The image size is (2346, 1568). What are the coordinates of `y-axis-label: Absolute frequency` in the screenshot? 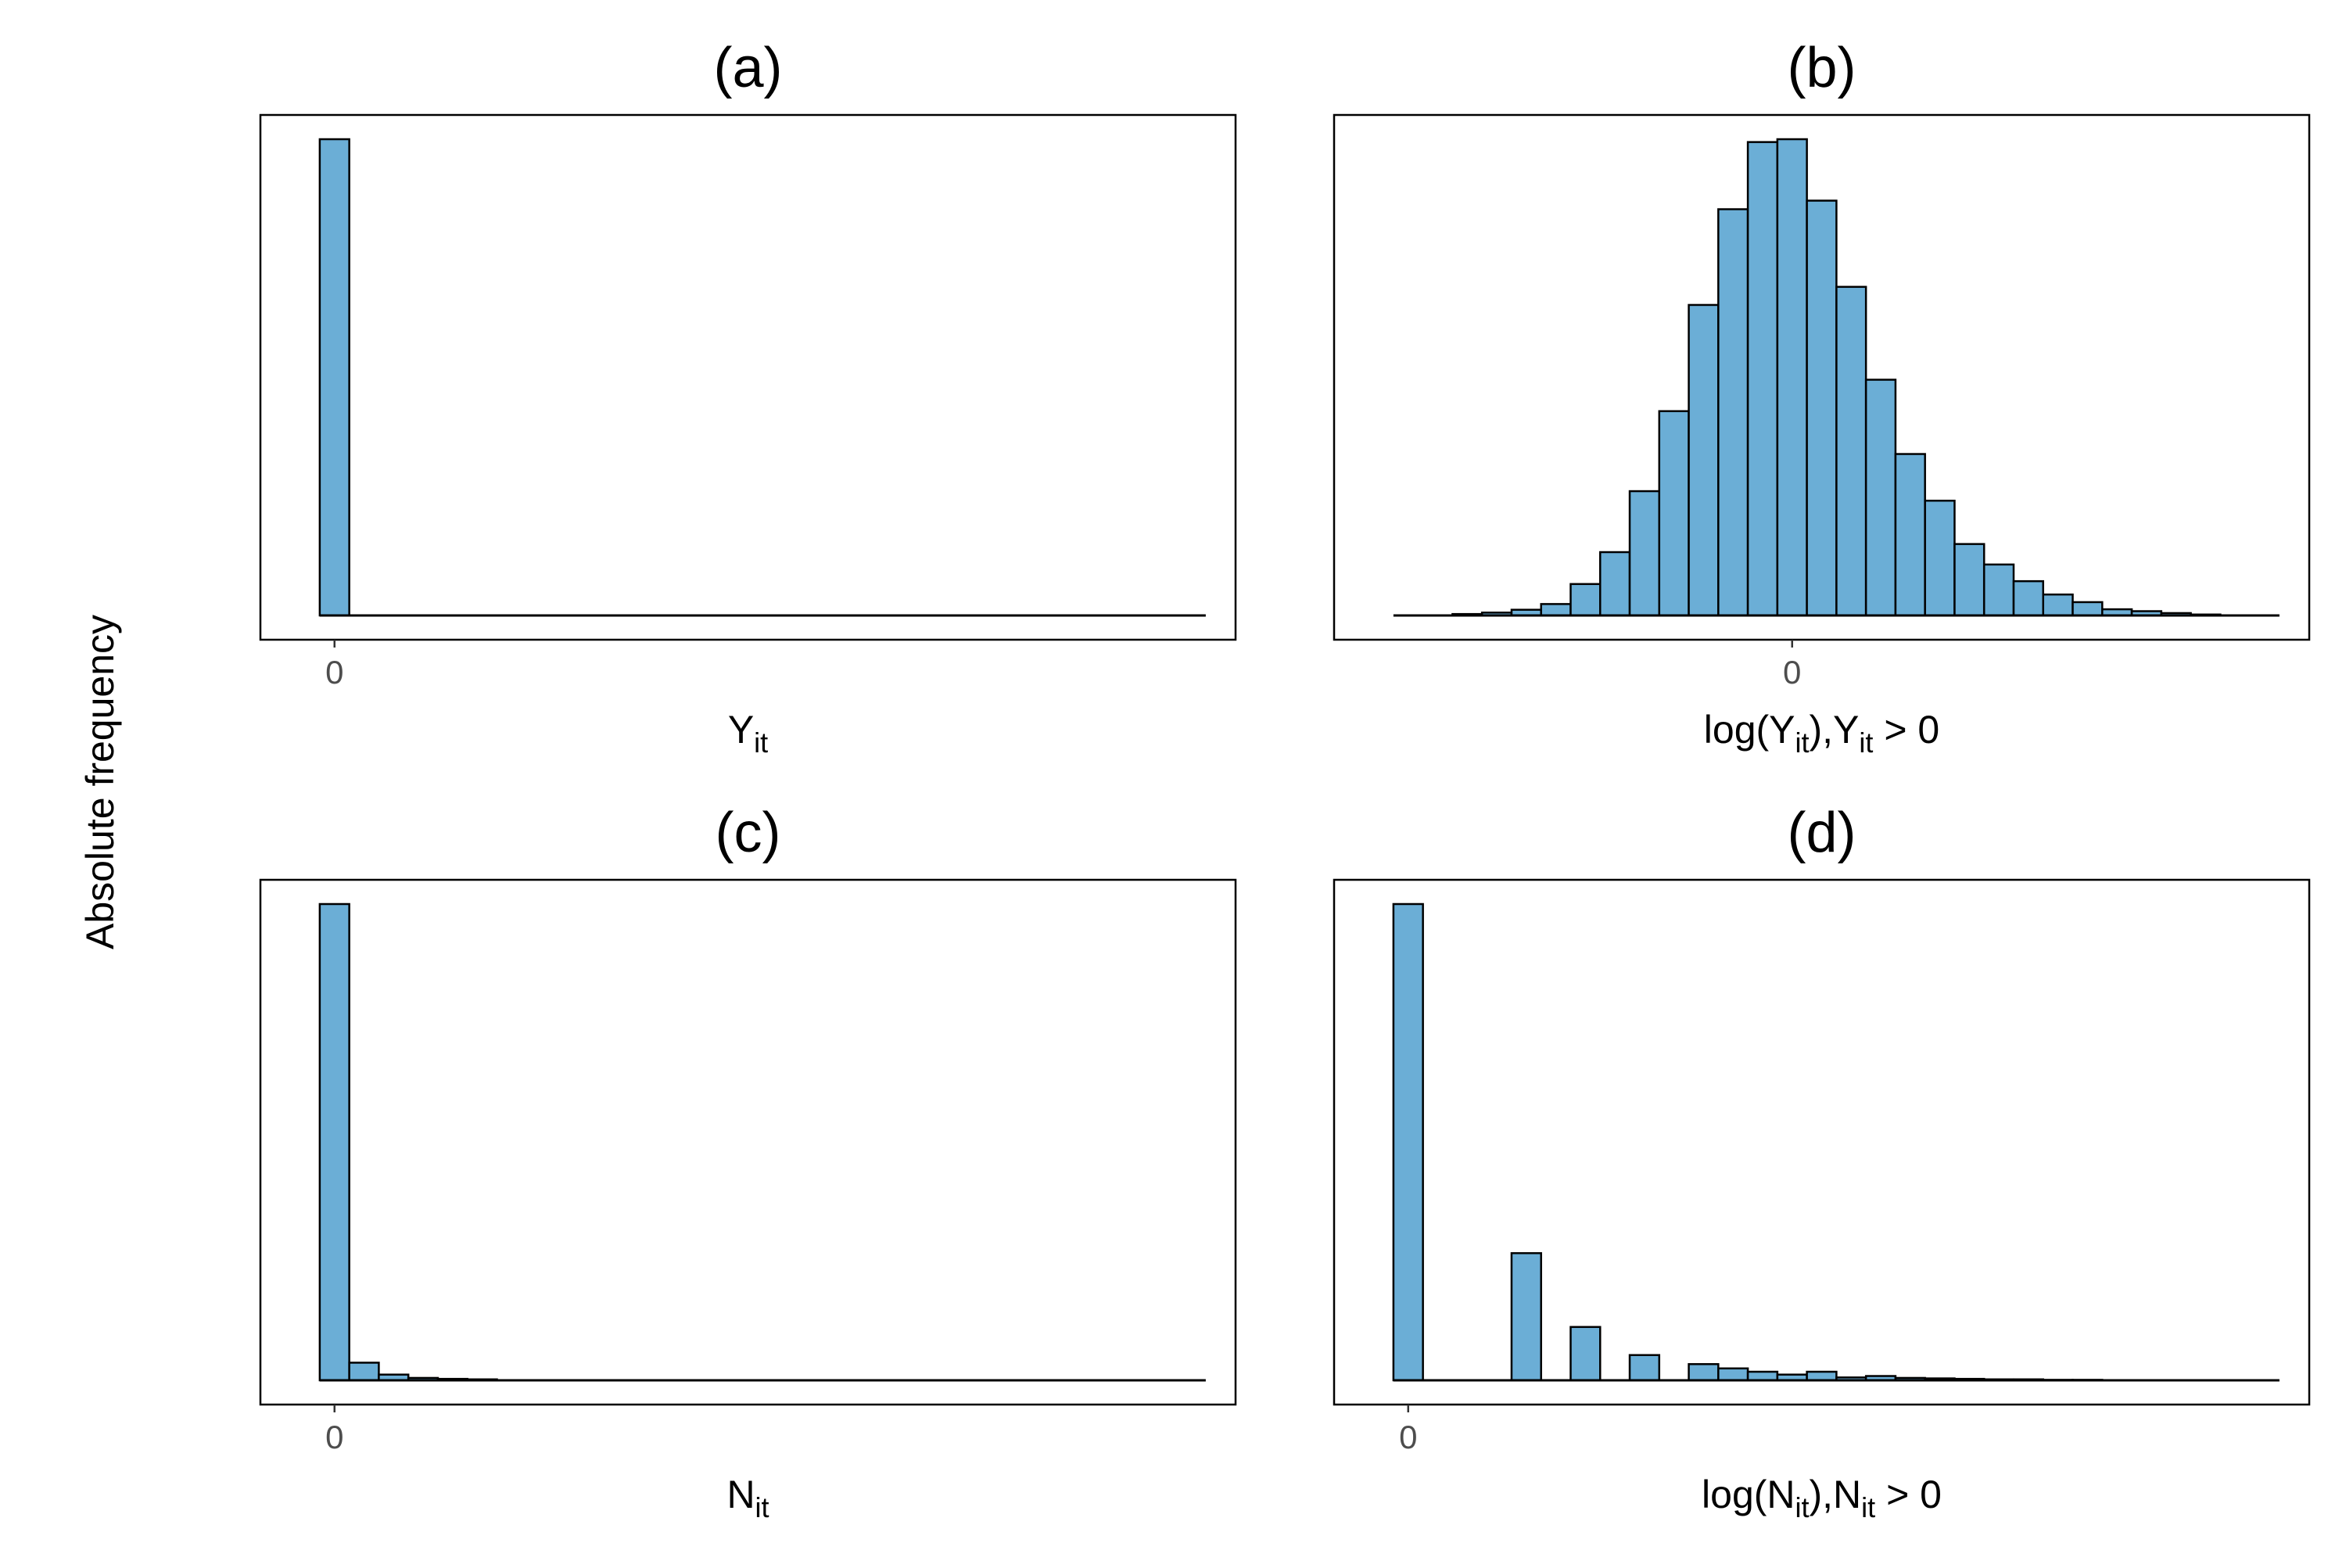 It's located at (100, 782).